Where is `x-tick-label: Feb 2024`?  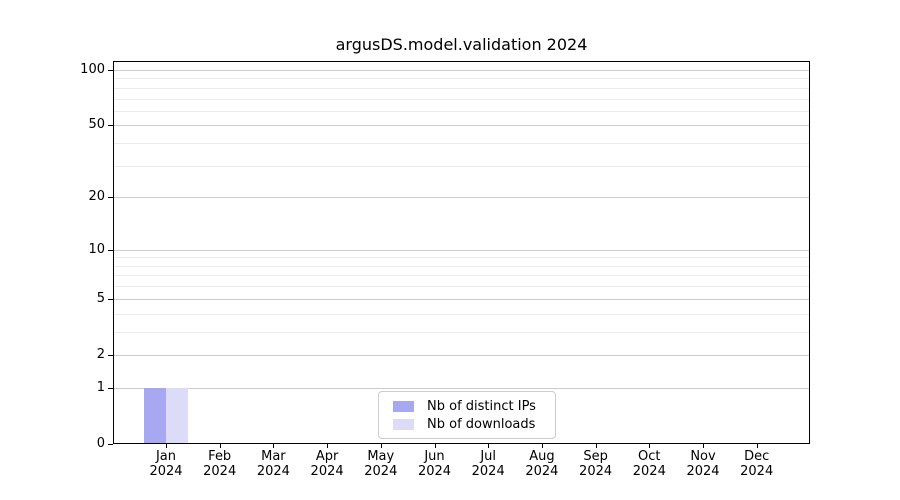 x-tick-label: Feb 2024 is located at coordinates (220, 464).